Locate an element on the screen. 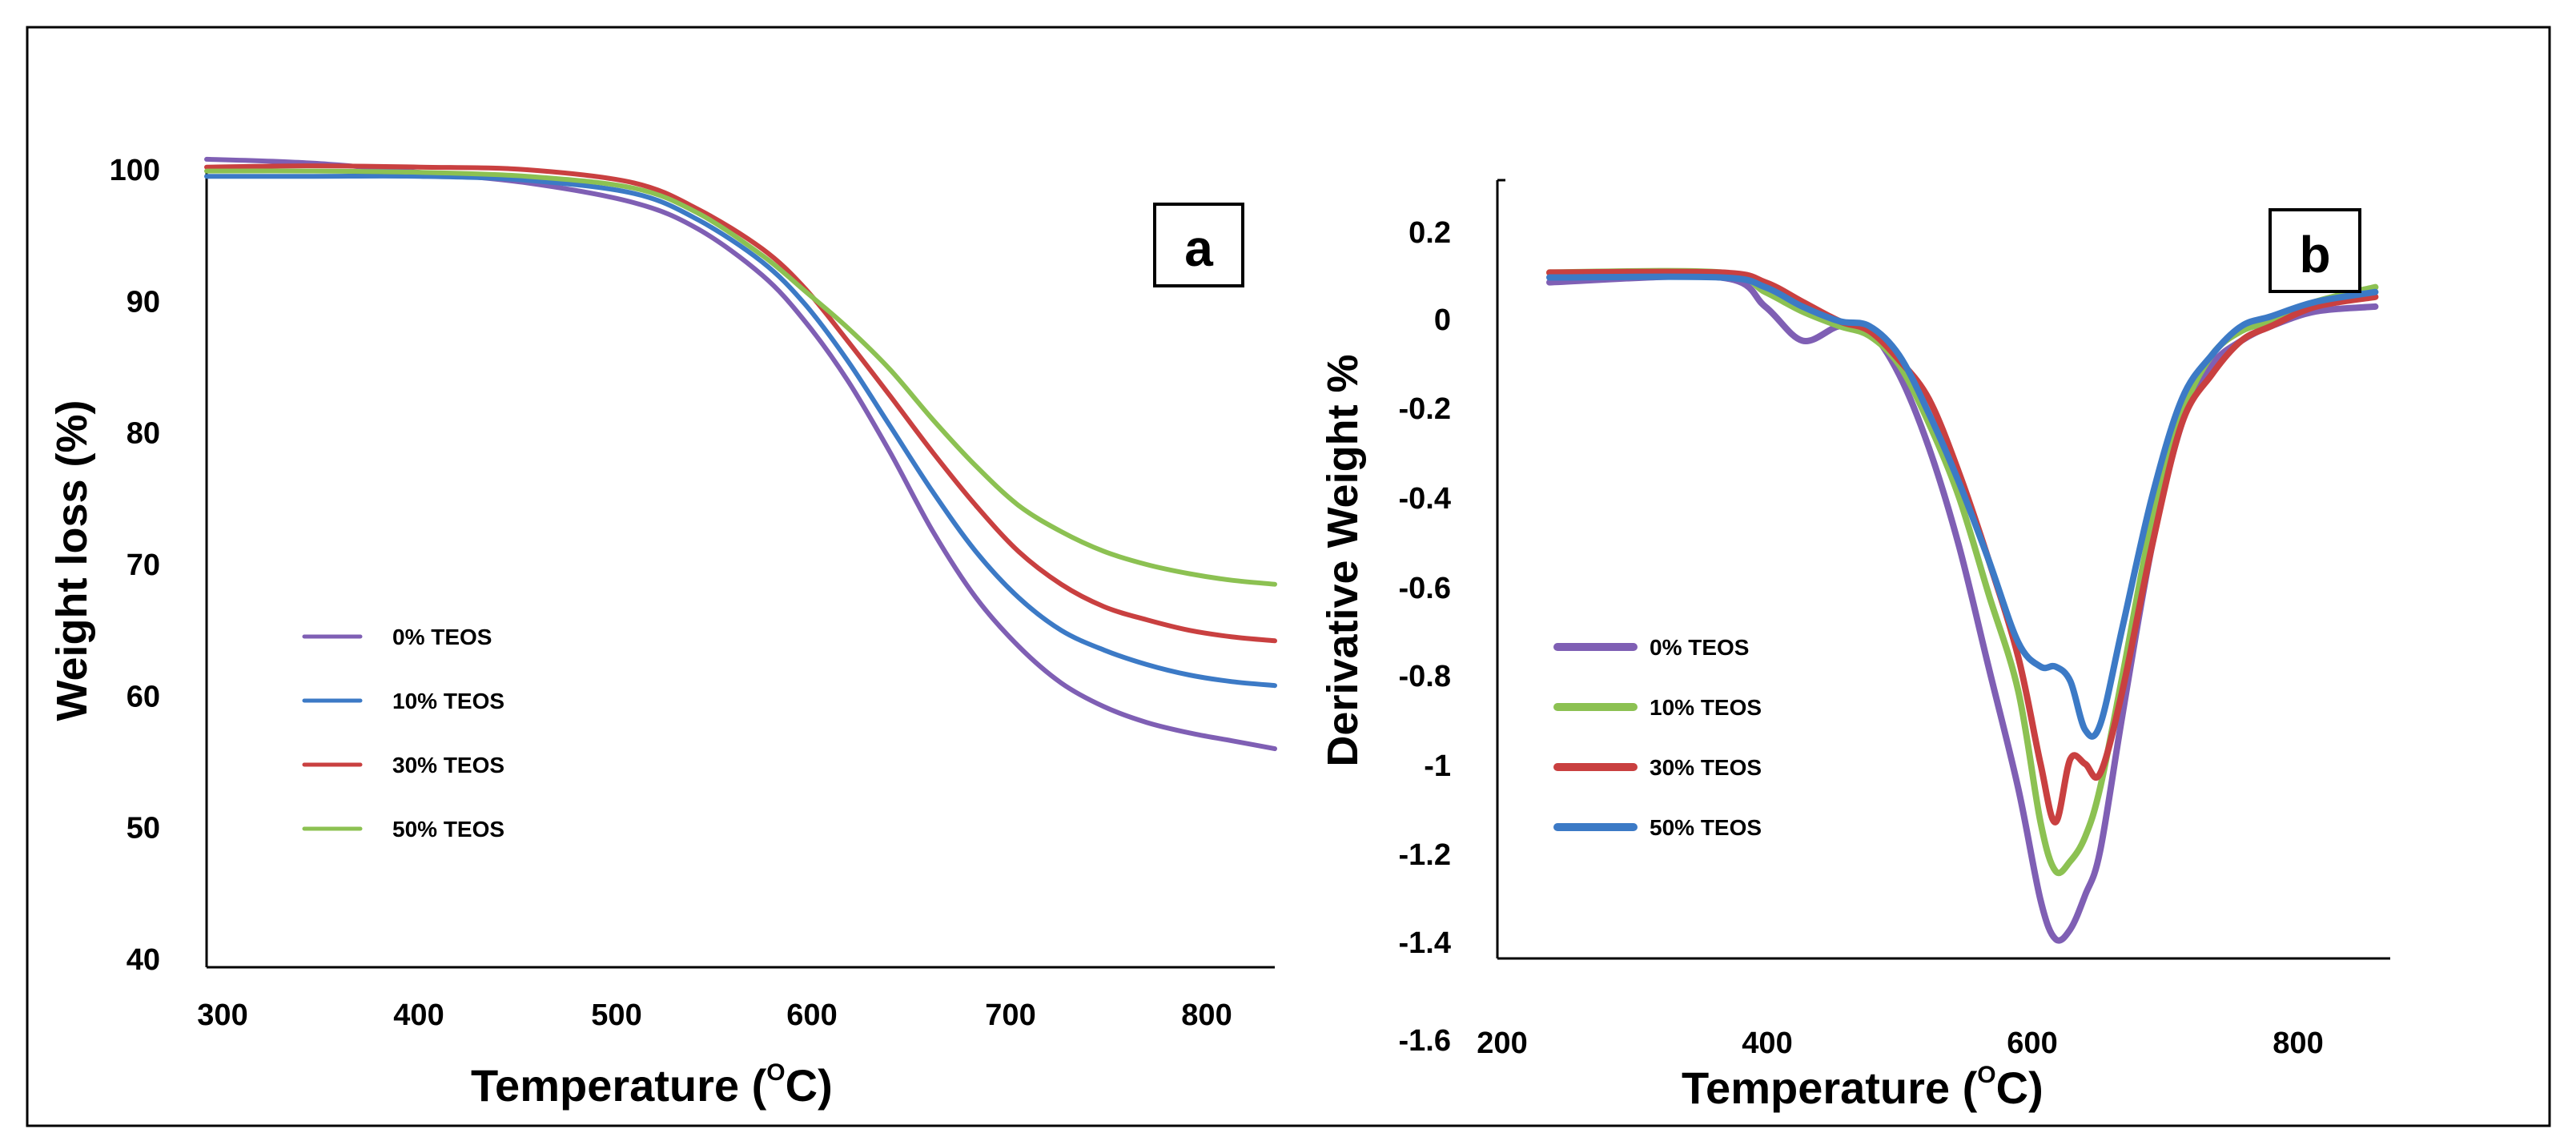 The height and width of the screenshot is (1141, 2576). panel-label: b is located at coordinates (2314, 254).